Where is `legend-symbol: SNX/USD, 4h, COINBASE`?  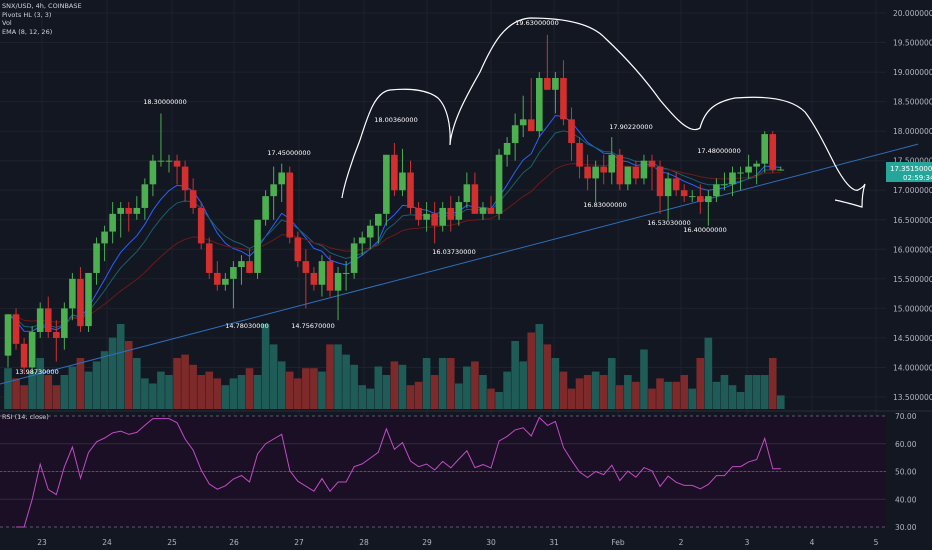 legend-symbol: SNX/USD, 4h, COINBASE is located at coordinates (42, 6).